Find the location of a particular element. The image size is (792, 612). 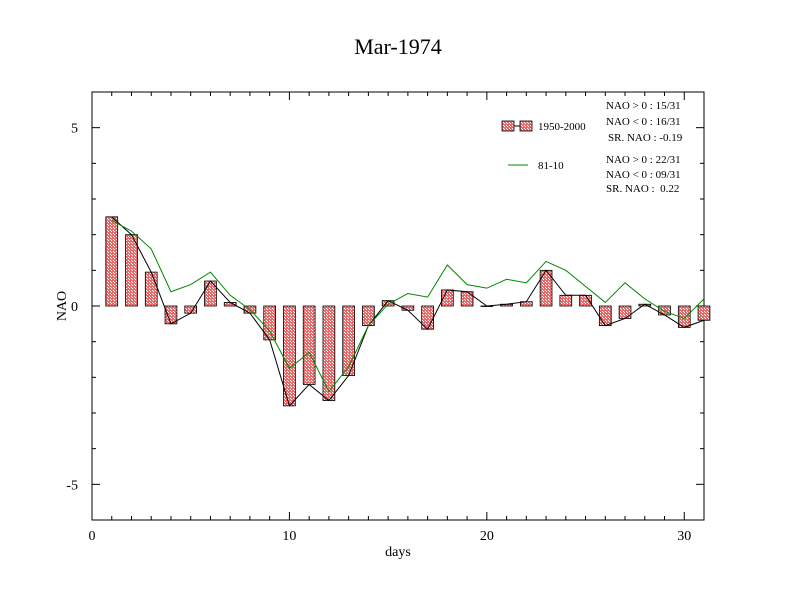

chart-title: Mar-1974 is located at coordinates (398, 46).